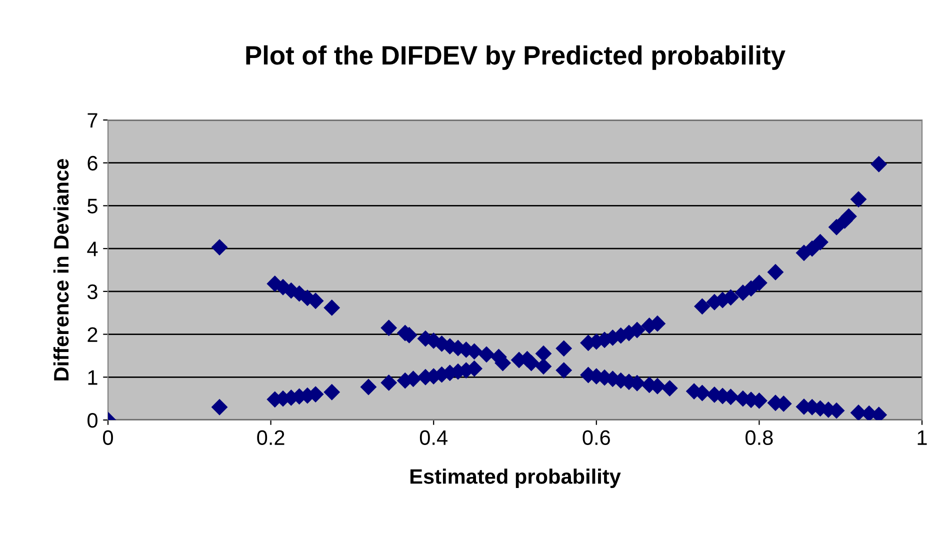 This screenshot has height=540, width=950. Describe the element at coordinates (93, 420) in the screenshot. I see `y-tick-label: 0` at that location.